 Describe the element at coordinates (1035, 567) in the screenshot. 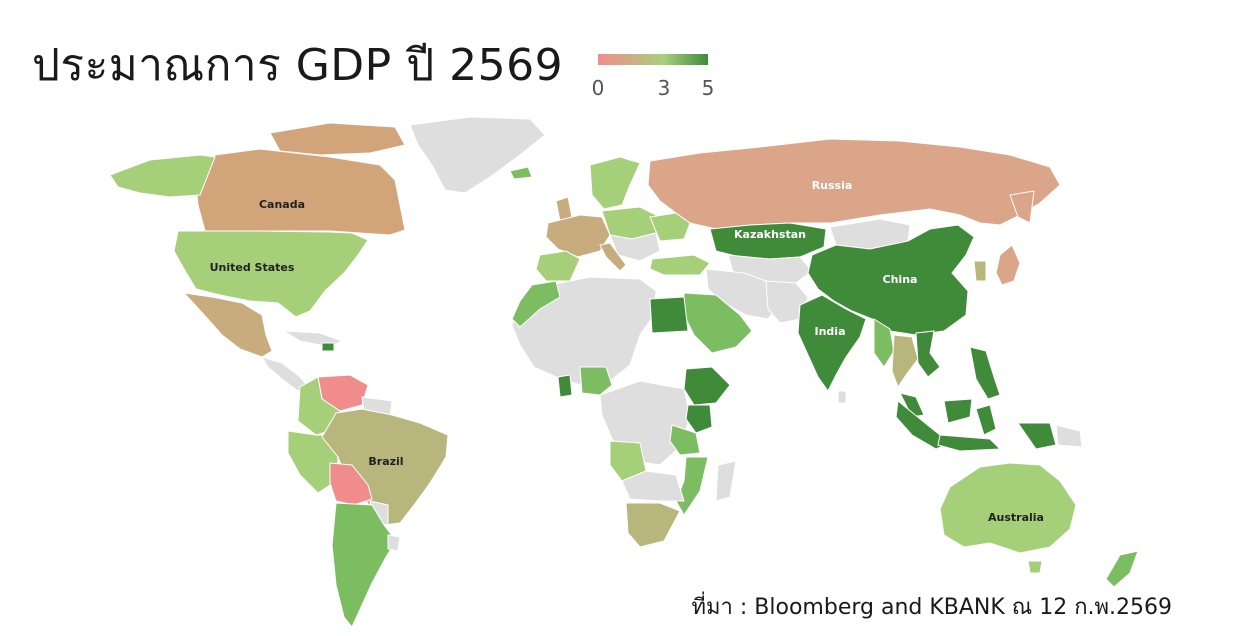

I see `country-tasmania` at that location.